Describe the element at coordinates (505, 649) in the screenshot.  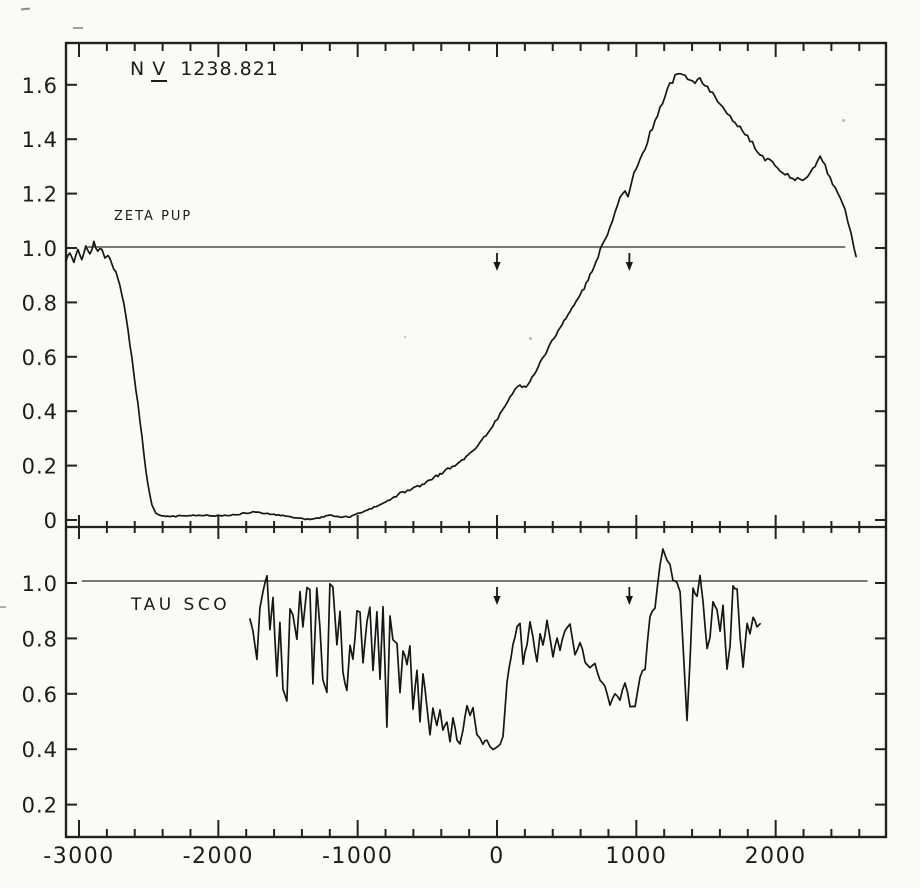
I see `spectrum-trace-tau-sco` at that location.